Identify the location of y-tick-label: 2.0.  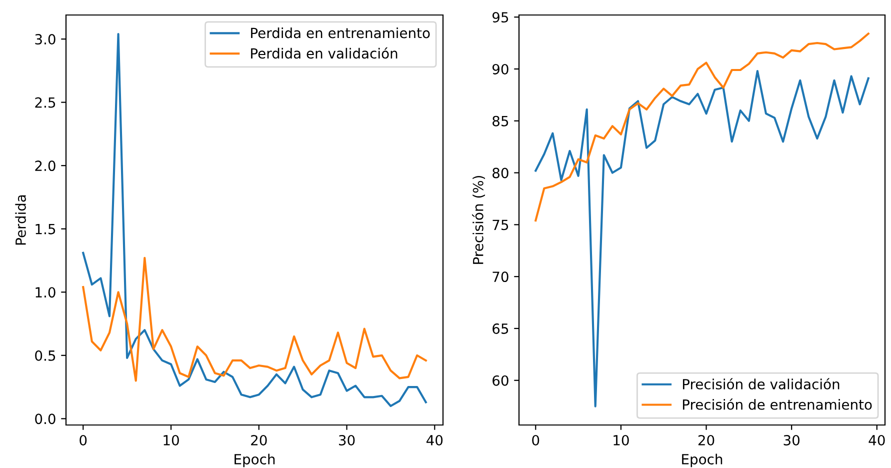
(45, 166).